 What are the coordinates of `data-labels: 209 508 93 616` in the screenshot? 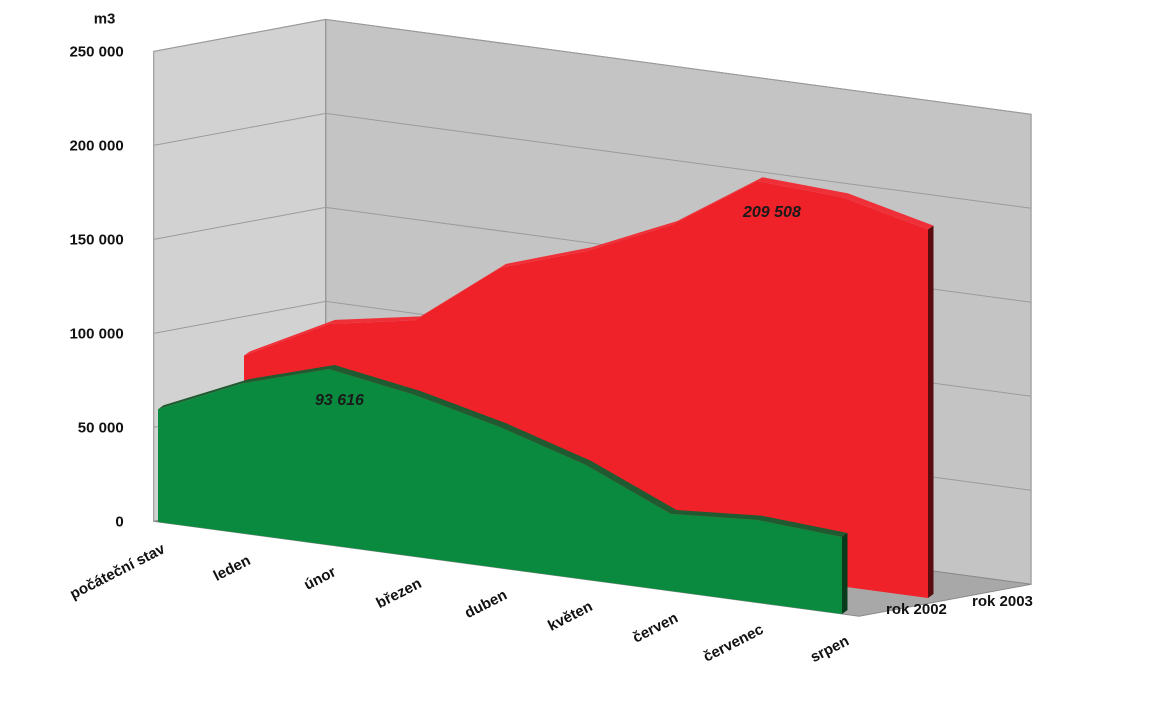 It's located at (558, 306).